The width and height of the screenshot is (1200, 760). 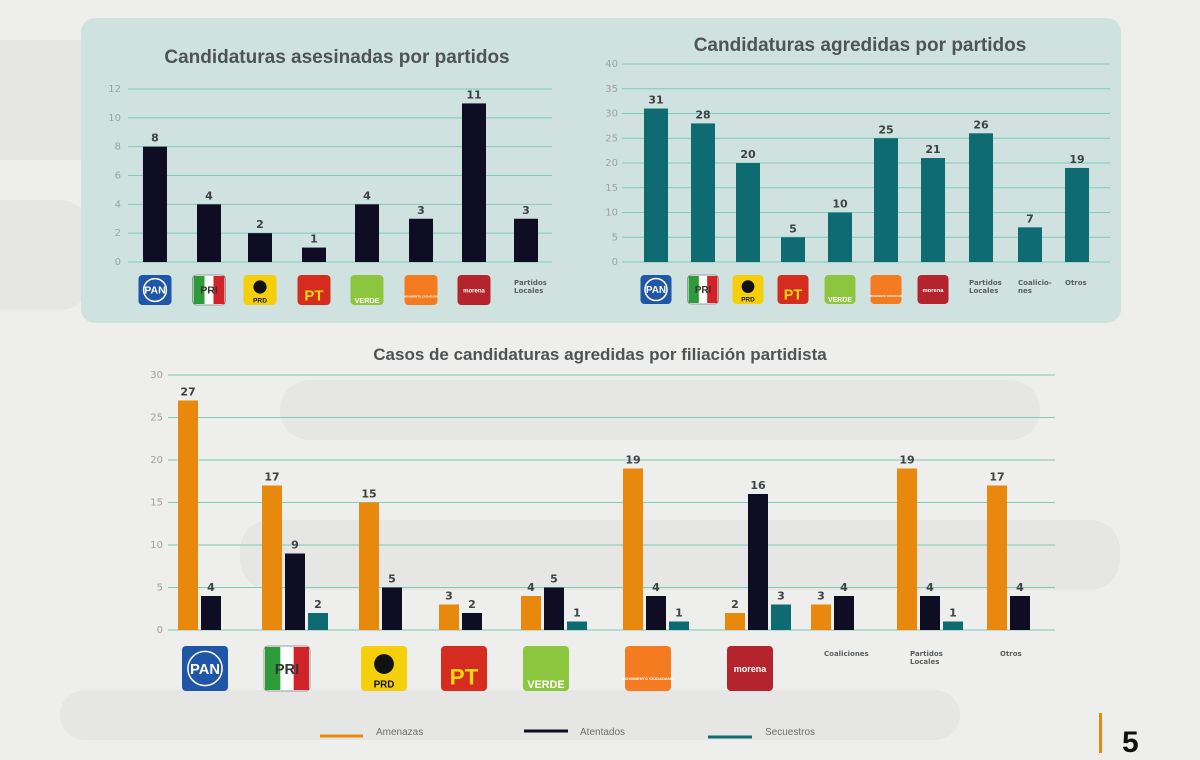 I want to click on bar-morena, so click(x=474, y=183).